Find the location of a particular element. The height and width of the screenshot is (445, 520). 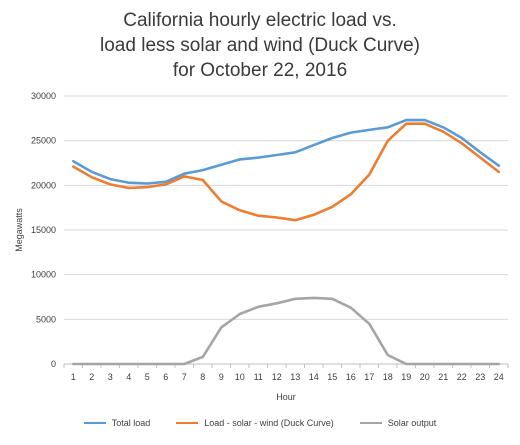

x-tick-label: 6 is located at coordinates (165, 377).